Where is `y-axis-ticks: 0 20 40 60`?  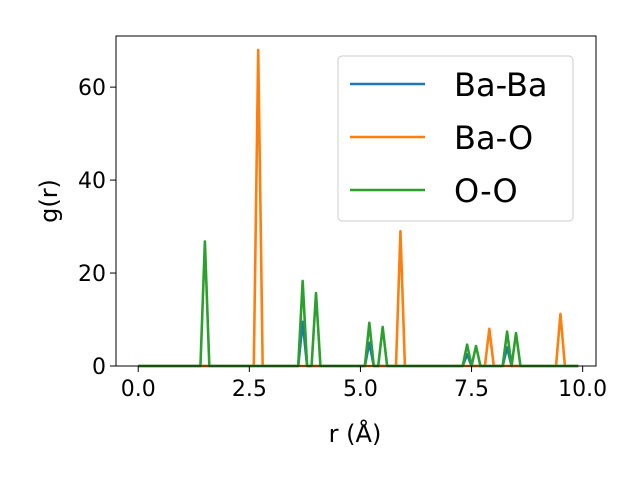
y-axis-ticks: 0 20 40 60 is located at coordinates (97, 228).